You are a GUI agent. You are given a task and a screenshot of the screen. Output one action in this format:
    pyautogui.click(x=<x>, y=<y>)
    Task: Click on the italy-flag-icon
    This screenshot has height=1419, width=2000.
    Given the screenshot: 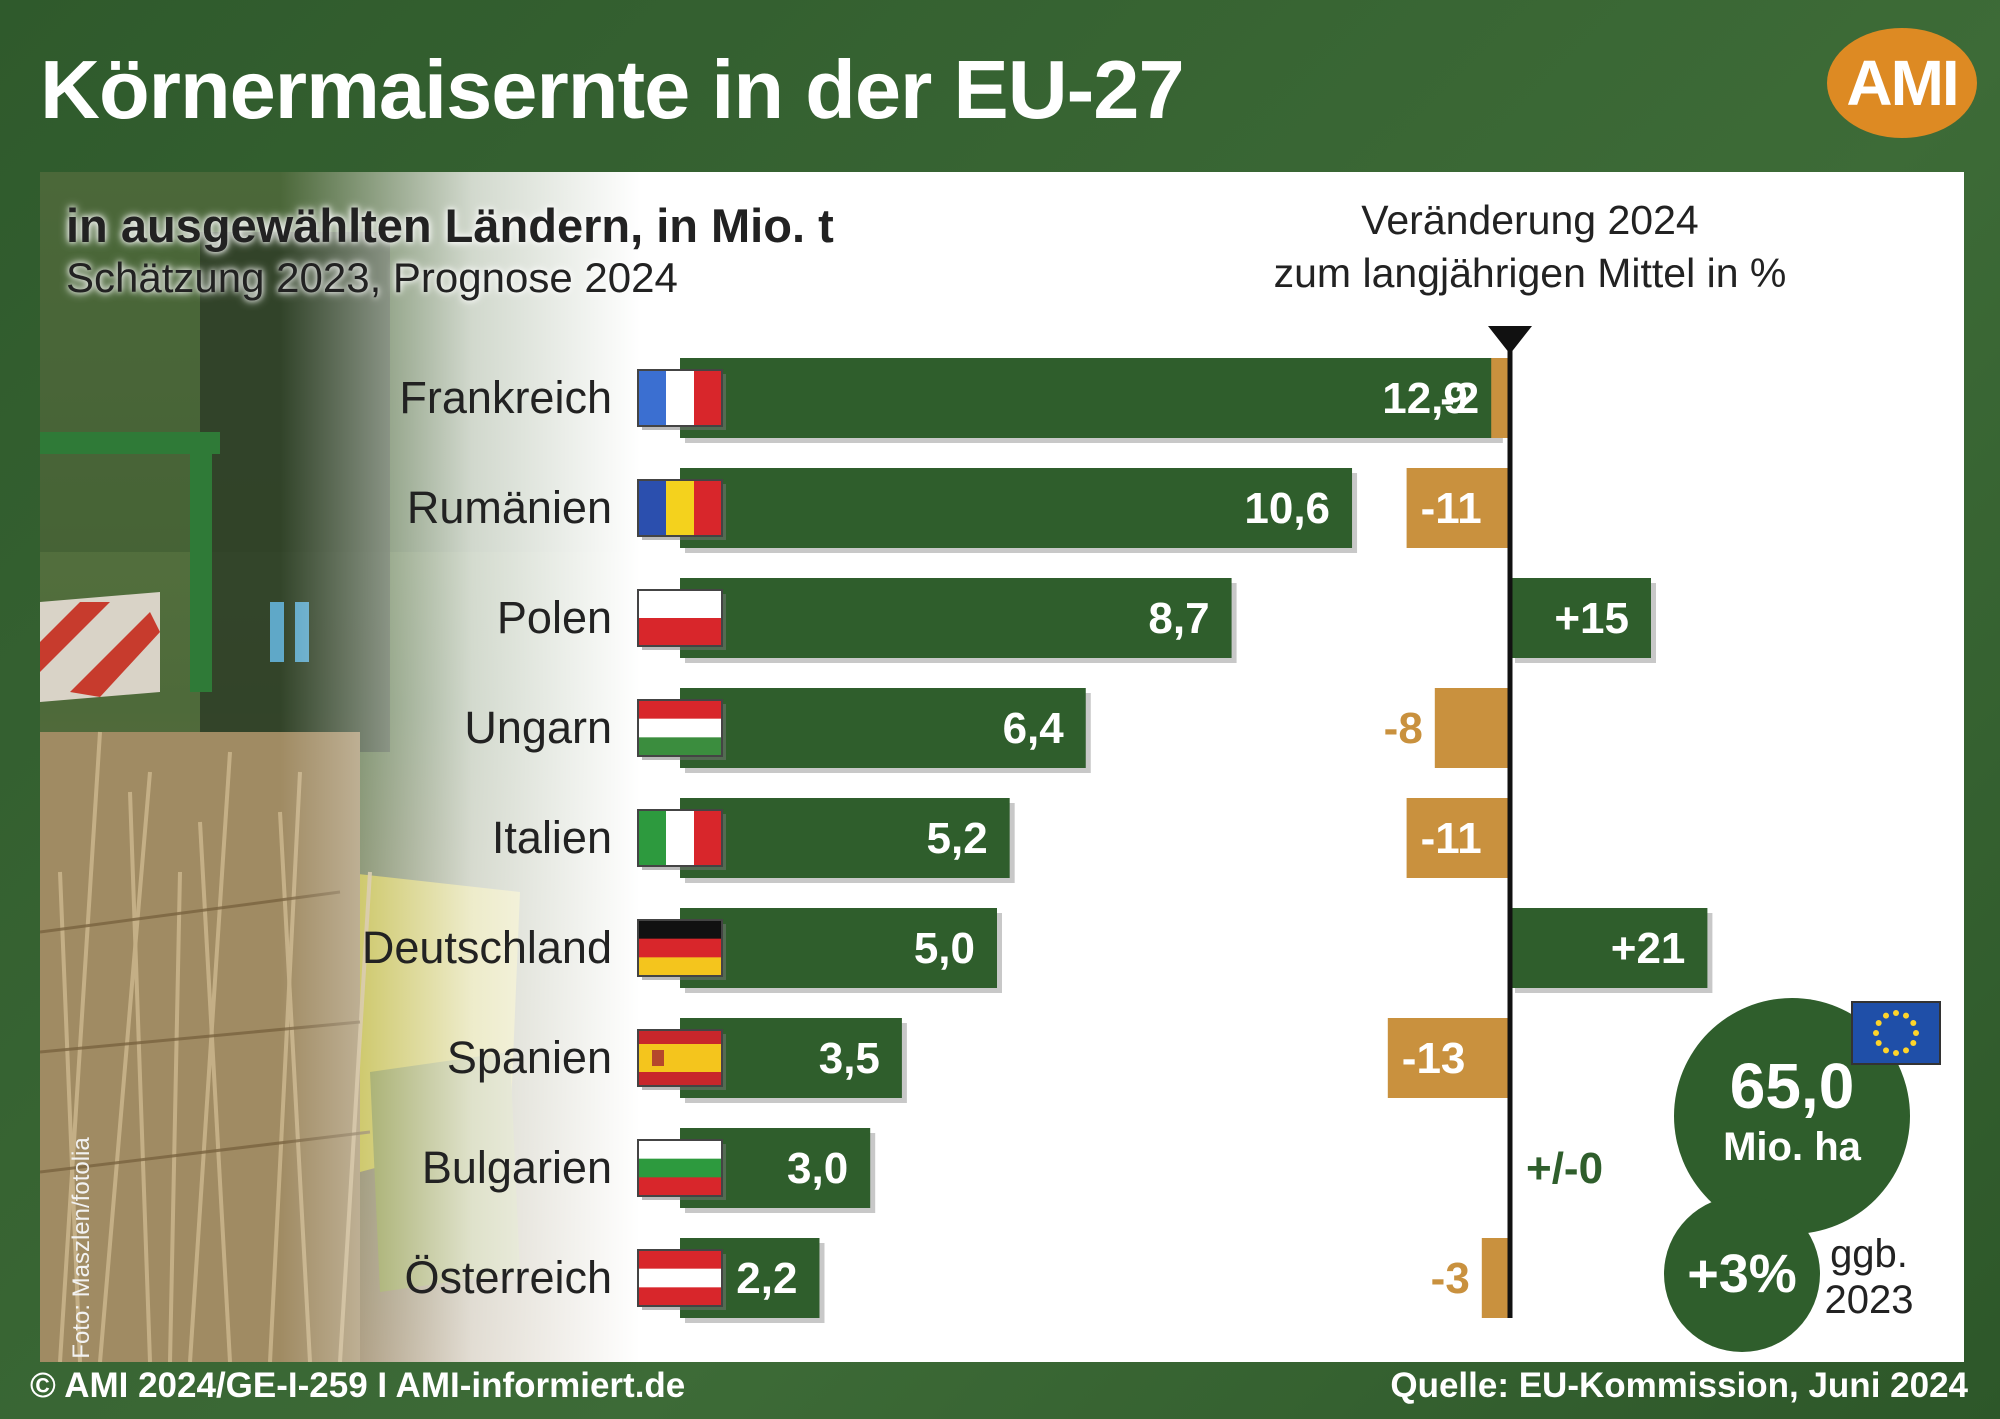 What is the action you would take?
    pyautogui.click(x=680, y=838)
    